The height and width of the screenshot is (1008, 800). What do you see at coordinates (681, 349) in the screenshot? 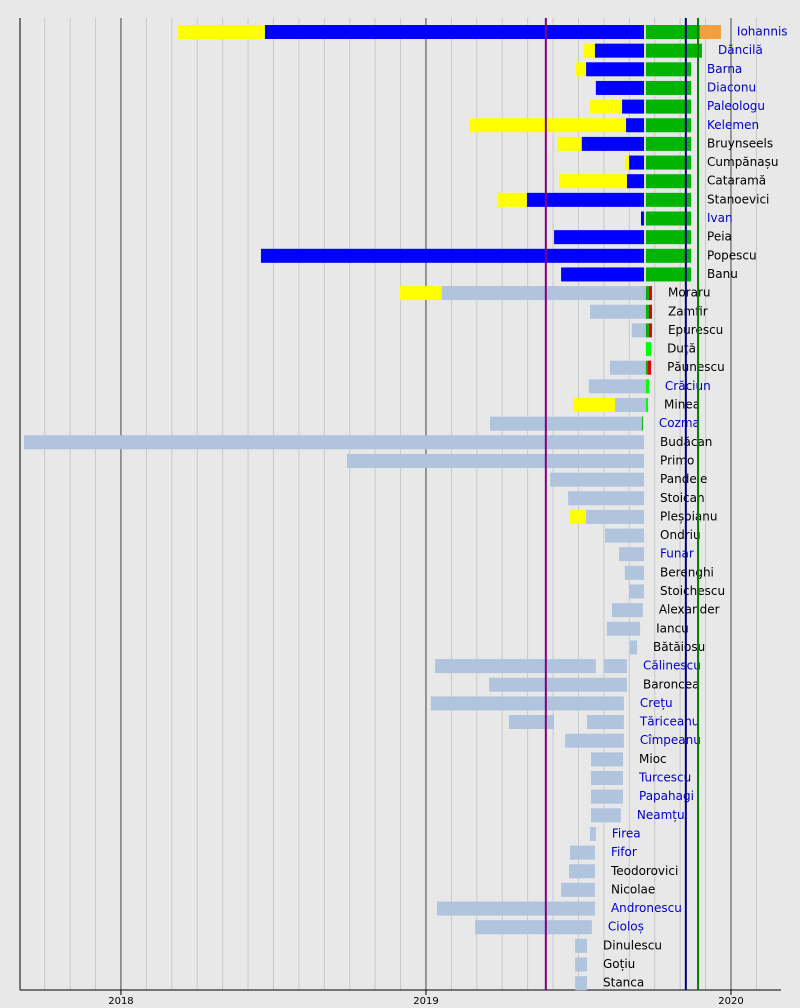
I see `row-label: Duță` at bounding box center [681, 349].